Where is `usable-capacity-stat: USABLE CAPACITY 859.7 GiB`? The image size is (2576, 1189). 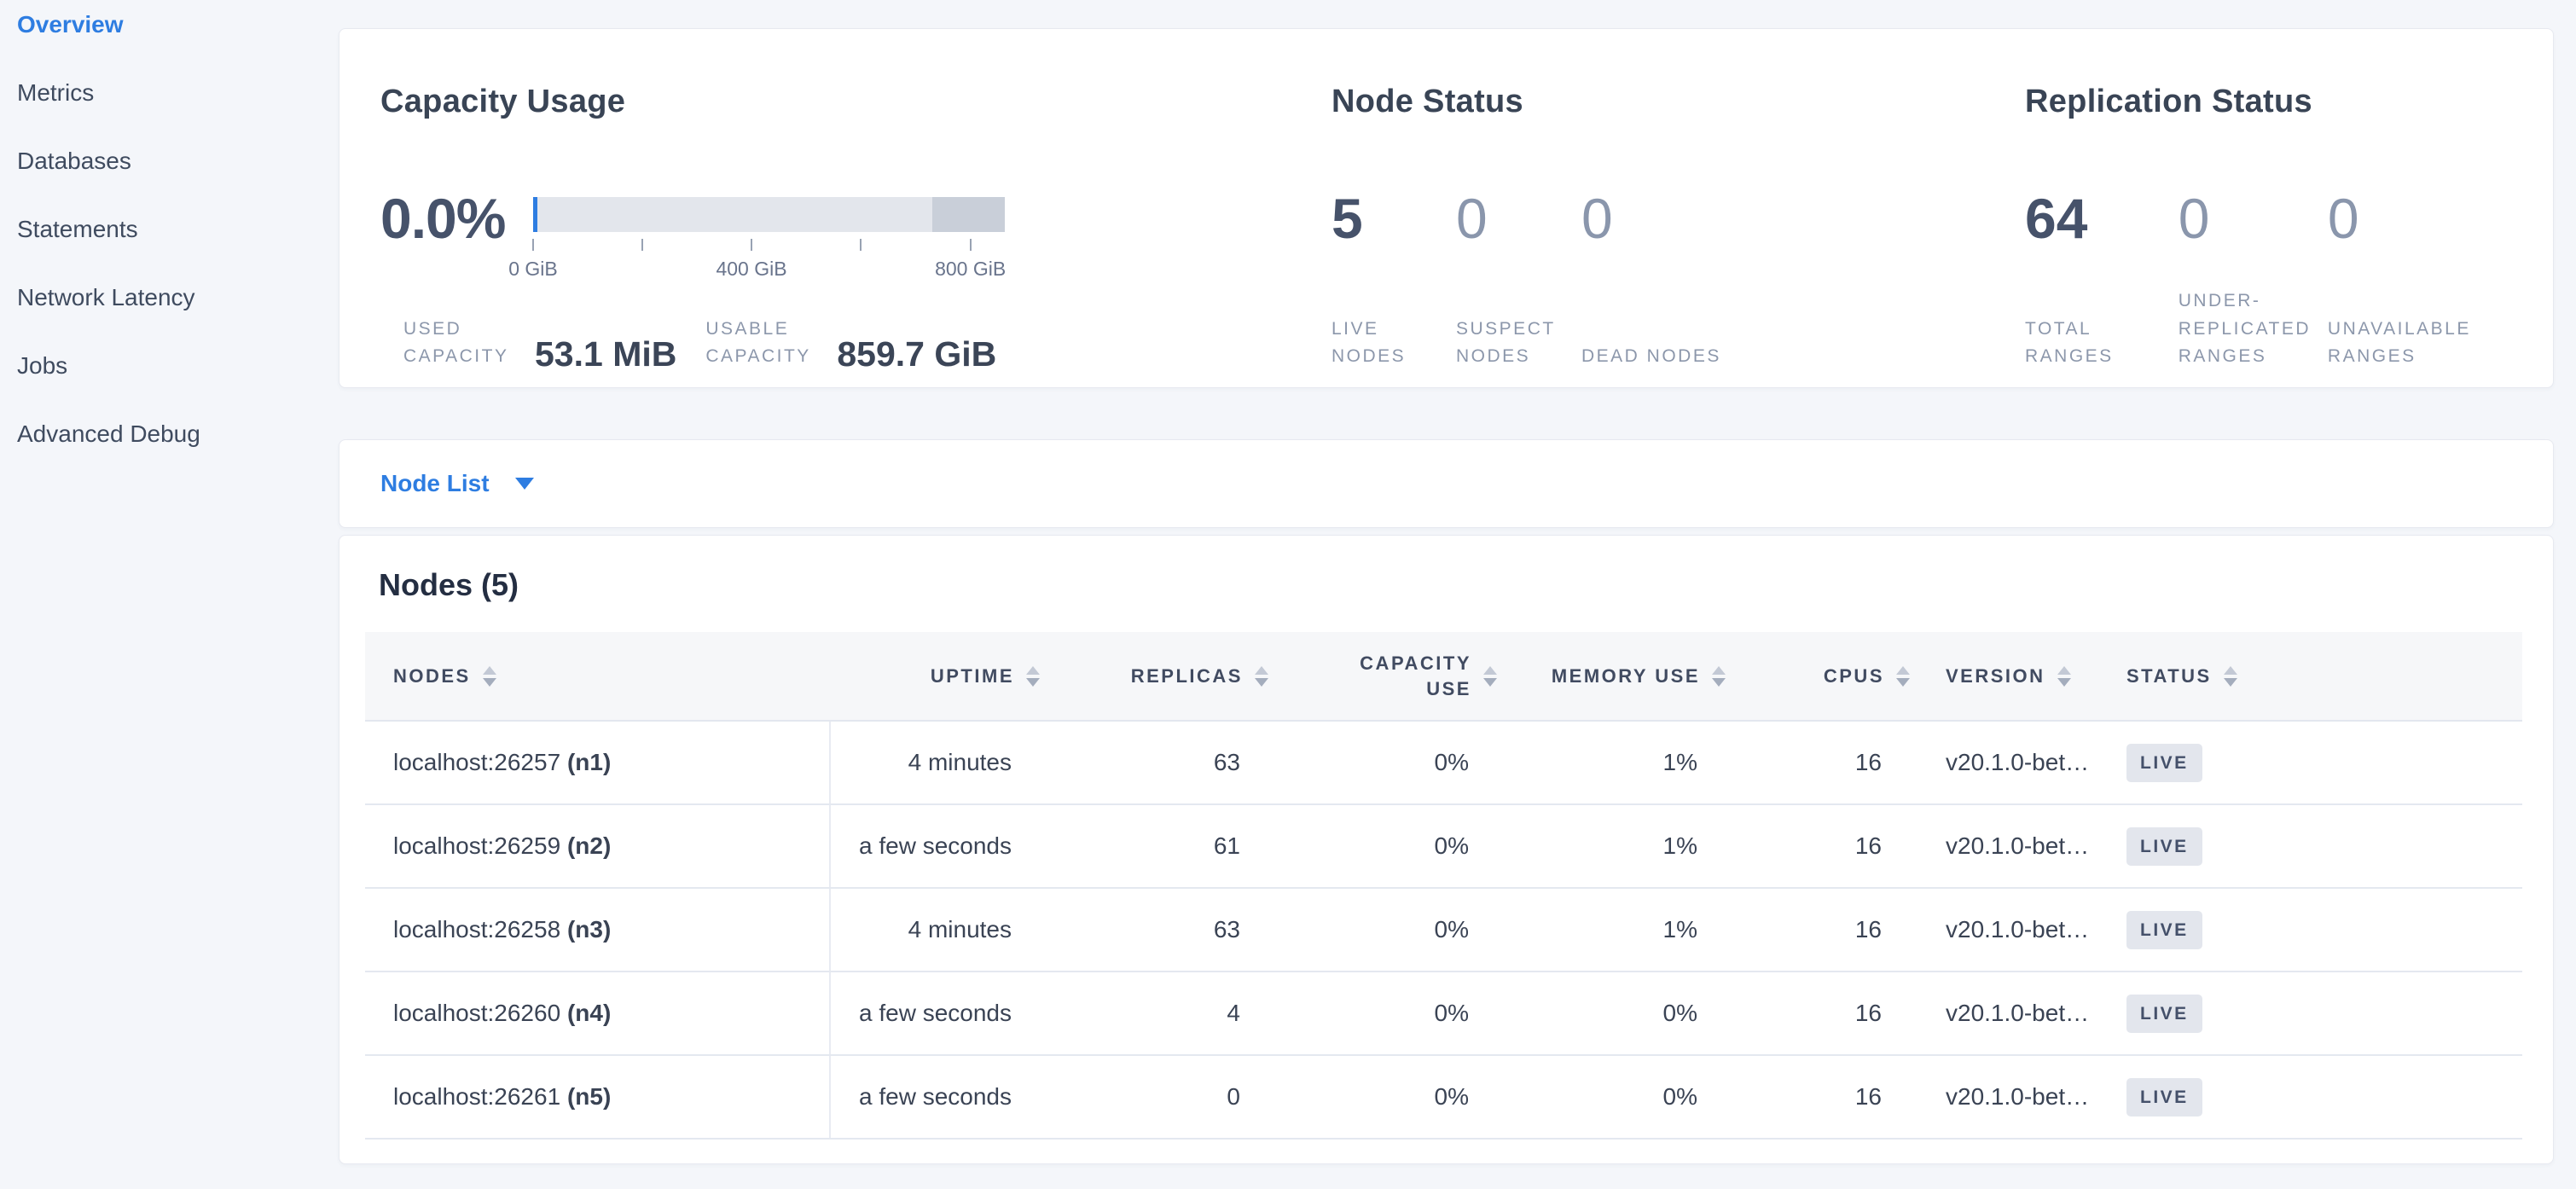
usable-capacity-stat: USABLE CAPACITY 859.7 GiB is located at coordinates (836, 344).